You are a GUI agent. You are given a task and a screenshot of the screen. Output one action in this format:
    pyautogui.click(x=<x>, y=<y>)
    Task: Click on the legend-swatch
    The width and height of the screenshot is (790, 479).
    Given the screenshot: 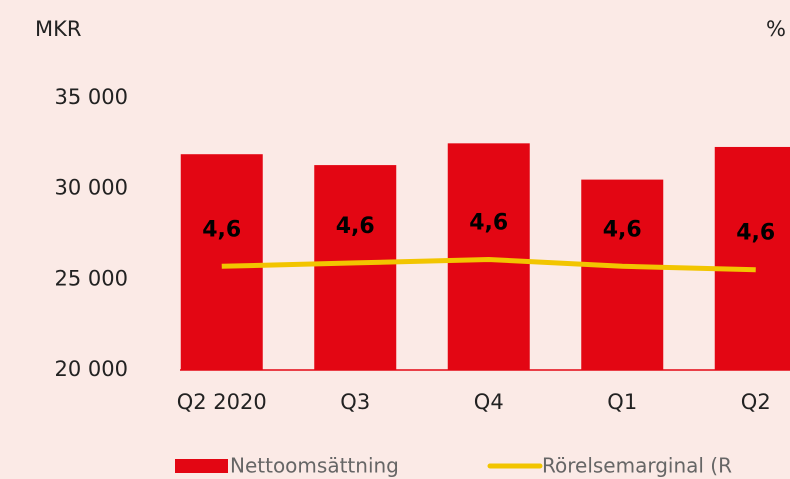 What is the action you would take?
    pyautogui.click(x=201, y=466)
    